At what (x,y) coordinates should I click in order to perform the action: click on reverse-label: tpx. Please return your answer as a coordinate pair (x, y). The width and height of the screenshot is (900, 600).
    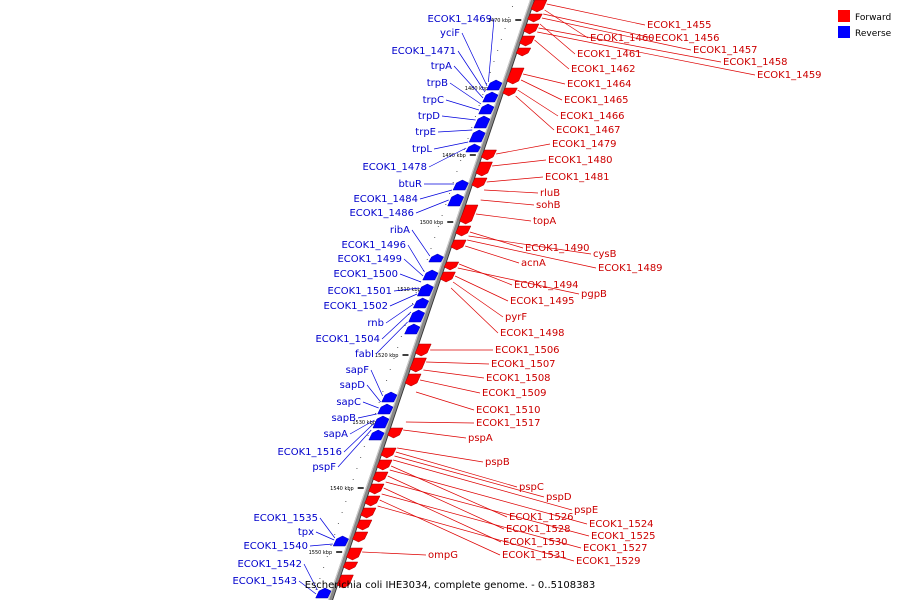
    Looking at the image, I should click on (306, 532).